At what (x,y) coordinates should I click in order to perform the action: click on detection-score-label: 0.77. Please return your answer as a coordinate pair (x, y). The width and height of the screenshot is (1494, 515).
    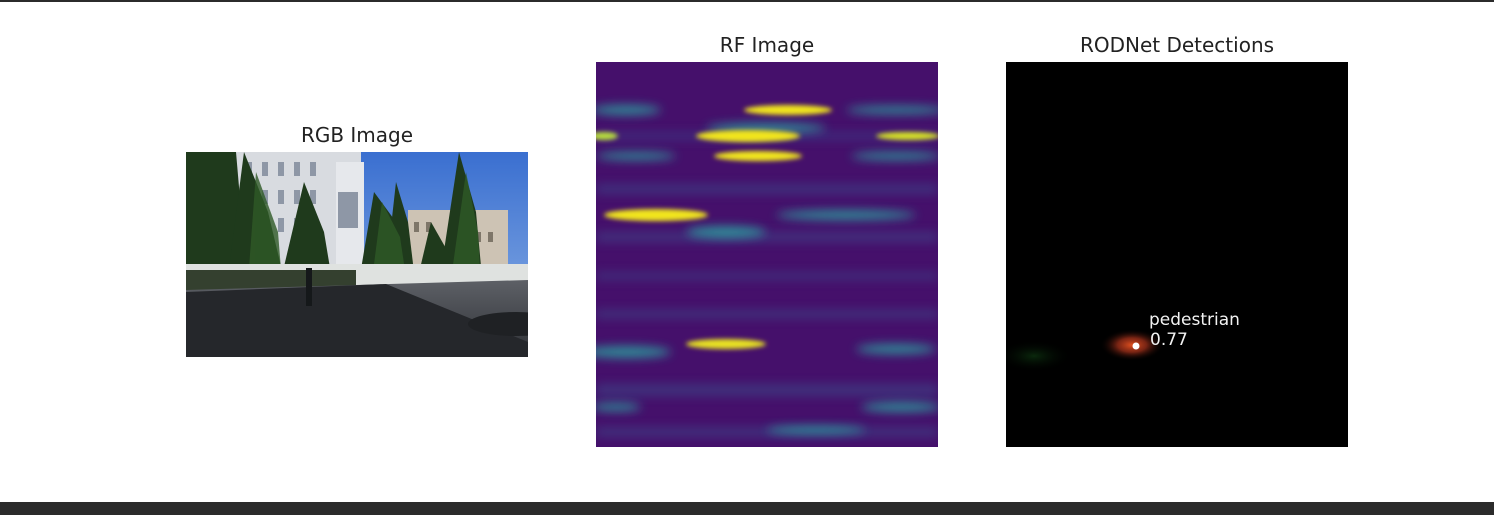
    Looking at the image, I should click on (1169, 340).